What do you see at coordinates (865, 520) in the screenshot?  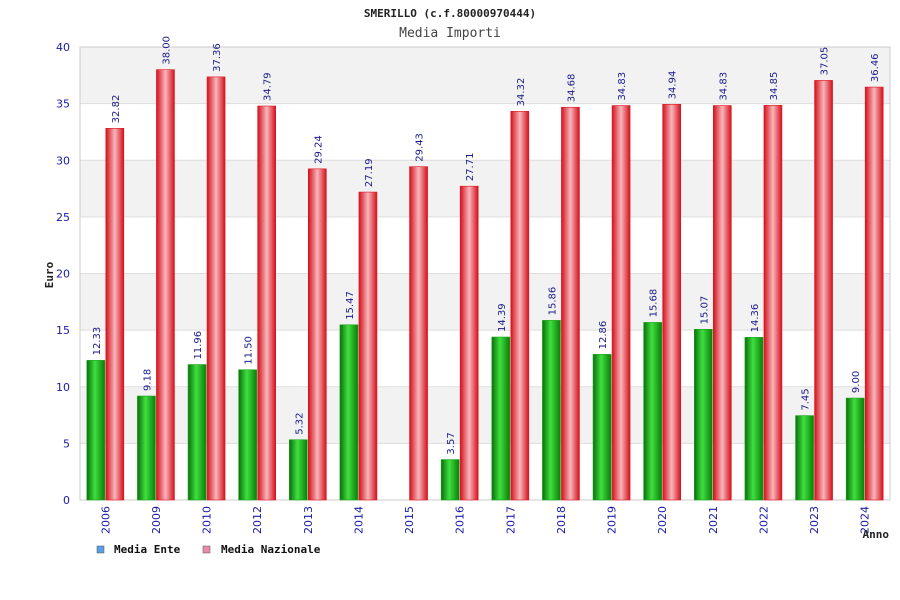 I see `x-tick-label: 2024` at bounding box center [865, 520].